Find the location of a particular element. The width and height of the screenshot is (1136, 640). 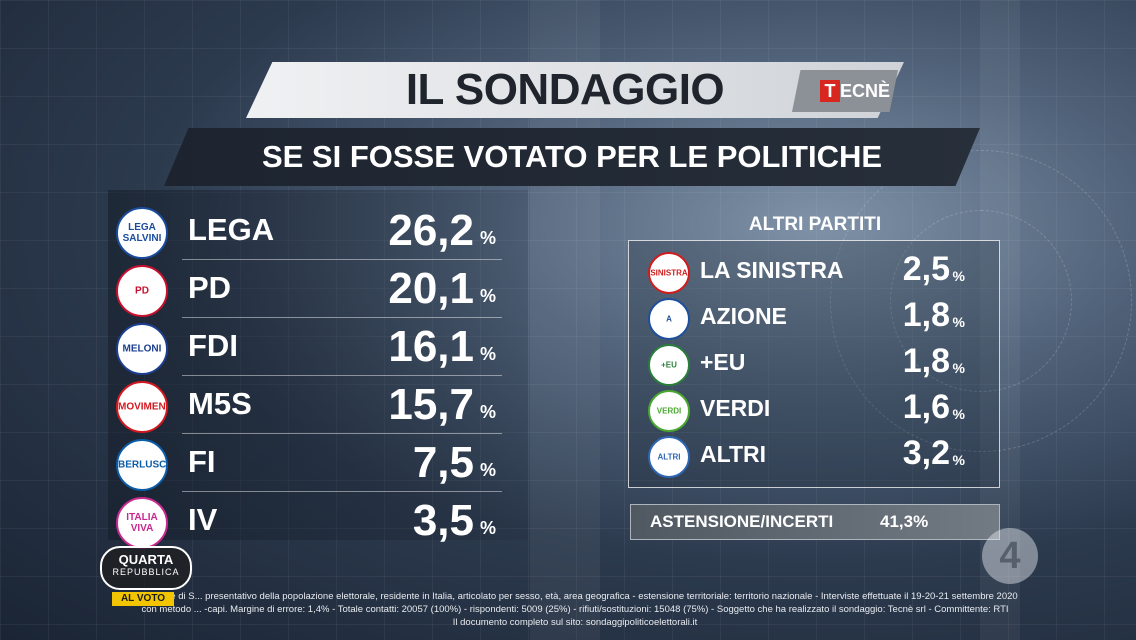

party-logo-text: BERLUSCONI is located at coordinates (142, 465).